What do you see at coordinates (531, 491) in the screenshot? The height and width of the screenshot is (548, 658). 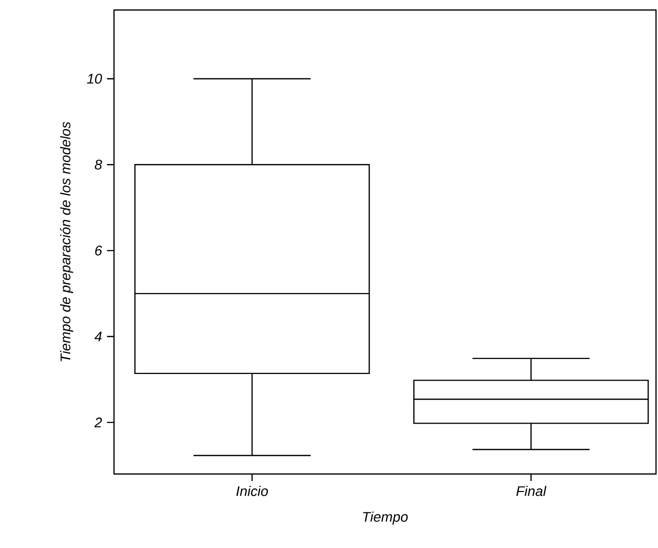 I see `x-tick-label: Final` at bounding box center [531, 491].